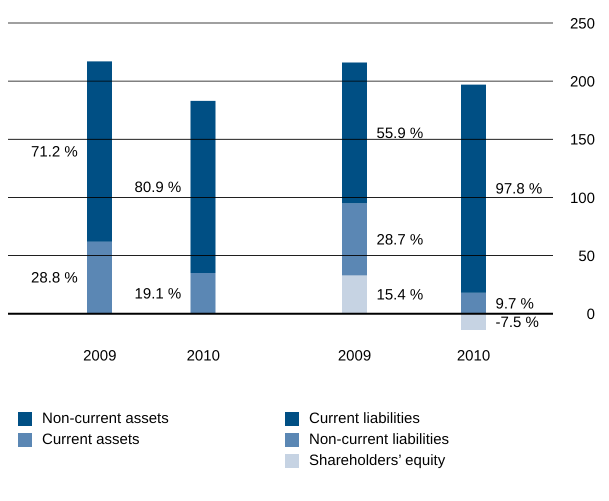 The height and width of the screenshot is (501, 609). I want to click on annotation: 80.9 %, so click(158, 187).